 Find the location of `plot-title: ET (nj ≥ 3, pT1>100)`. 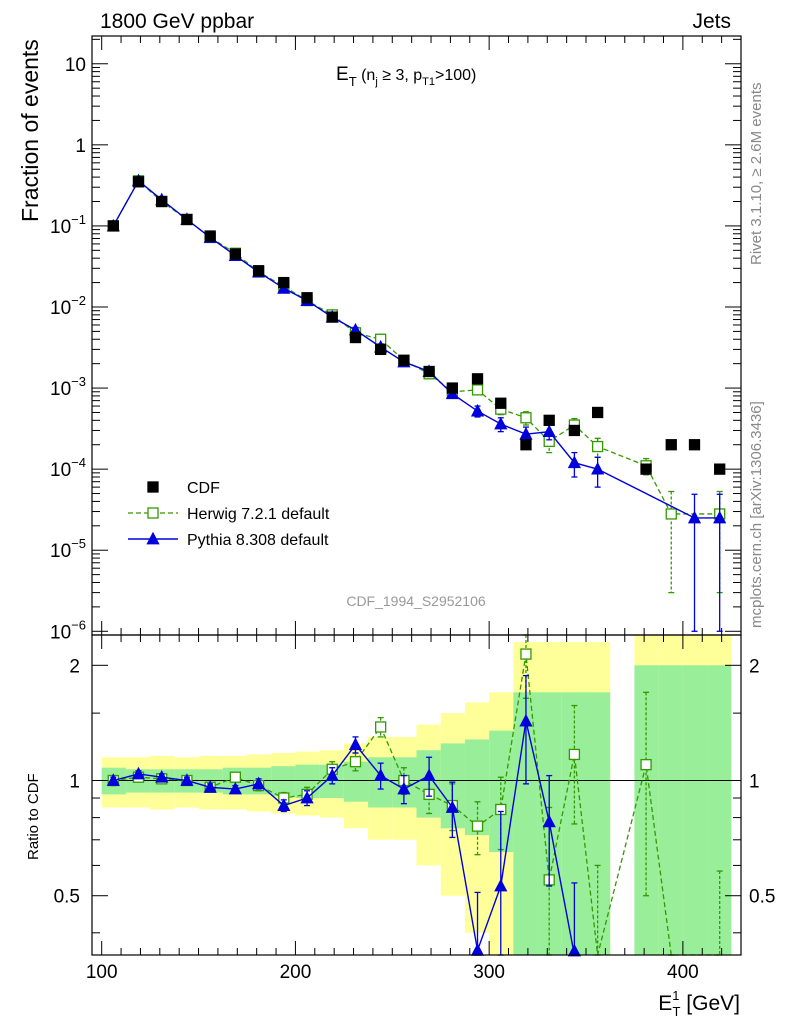

plot-title: ET (nj ≥ 3, pT1>100) is located at coordinates (406, 76).